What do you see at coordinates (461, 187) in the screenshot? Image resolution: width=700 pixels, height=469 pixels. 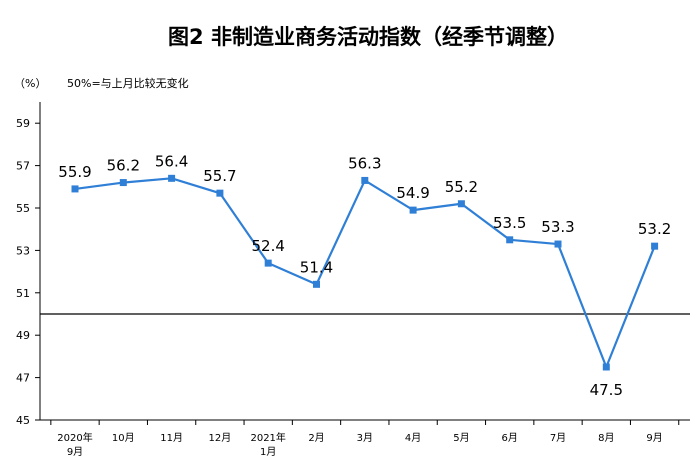 I see `data-label: 55.2` at bounding box center [461, 187].